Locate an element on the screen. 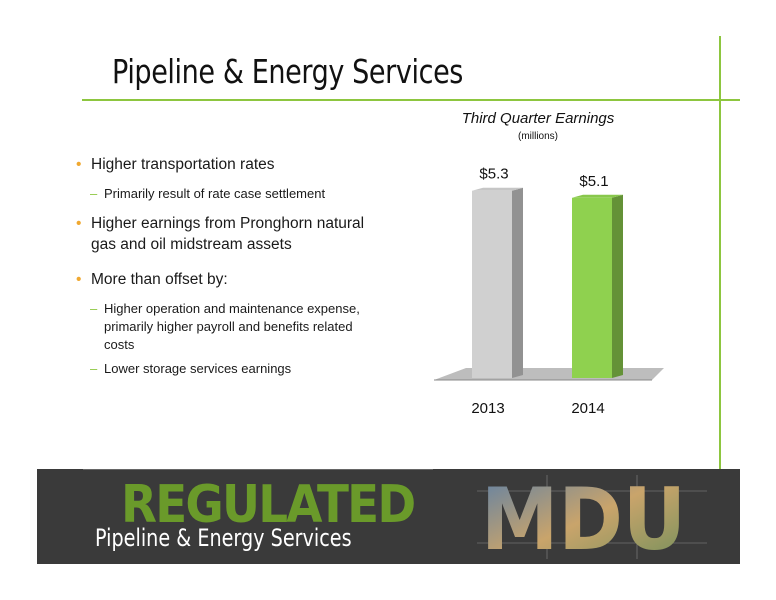 This screenshot has height=600, width=776. sub-bullet-item: Primarily result of rate case settlement is located at coordinates (221, 194).